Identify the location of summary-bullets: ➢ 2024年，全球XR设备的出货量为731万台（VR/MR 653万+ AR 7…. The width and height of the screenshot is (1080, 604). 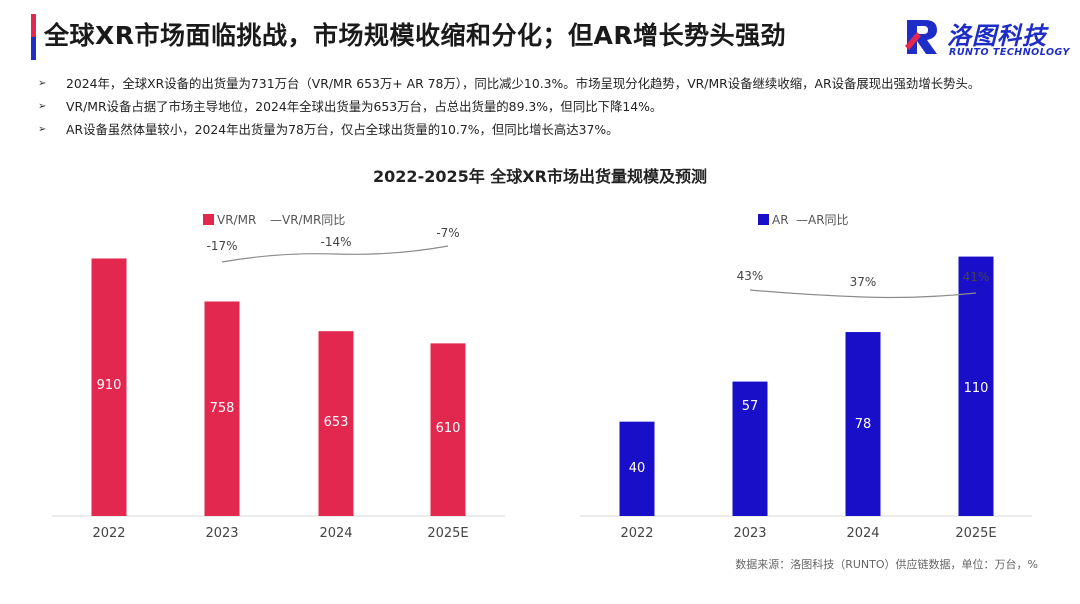
(553, 106).